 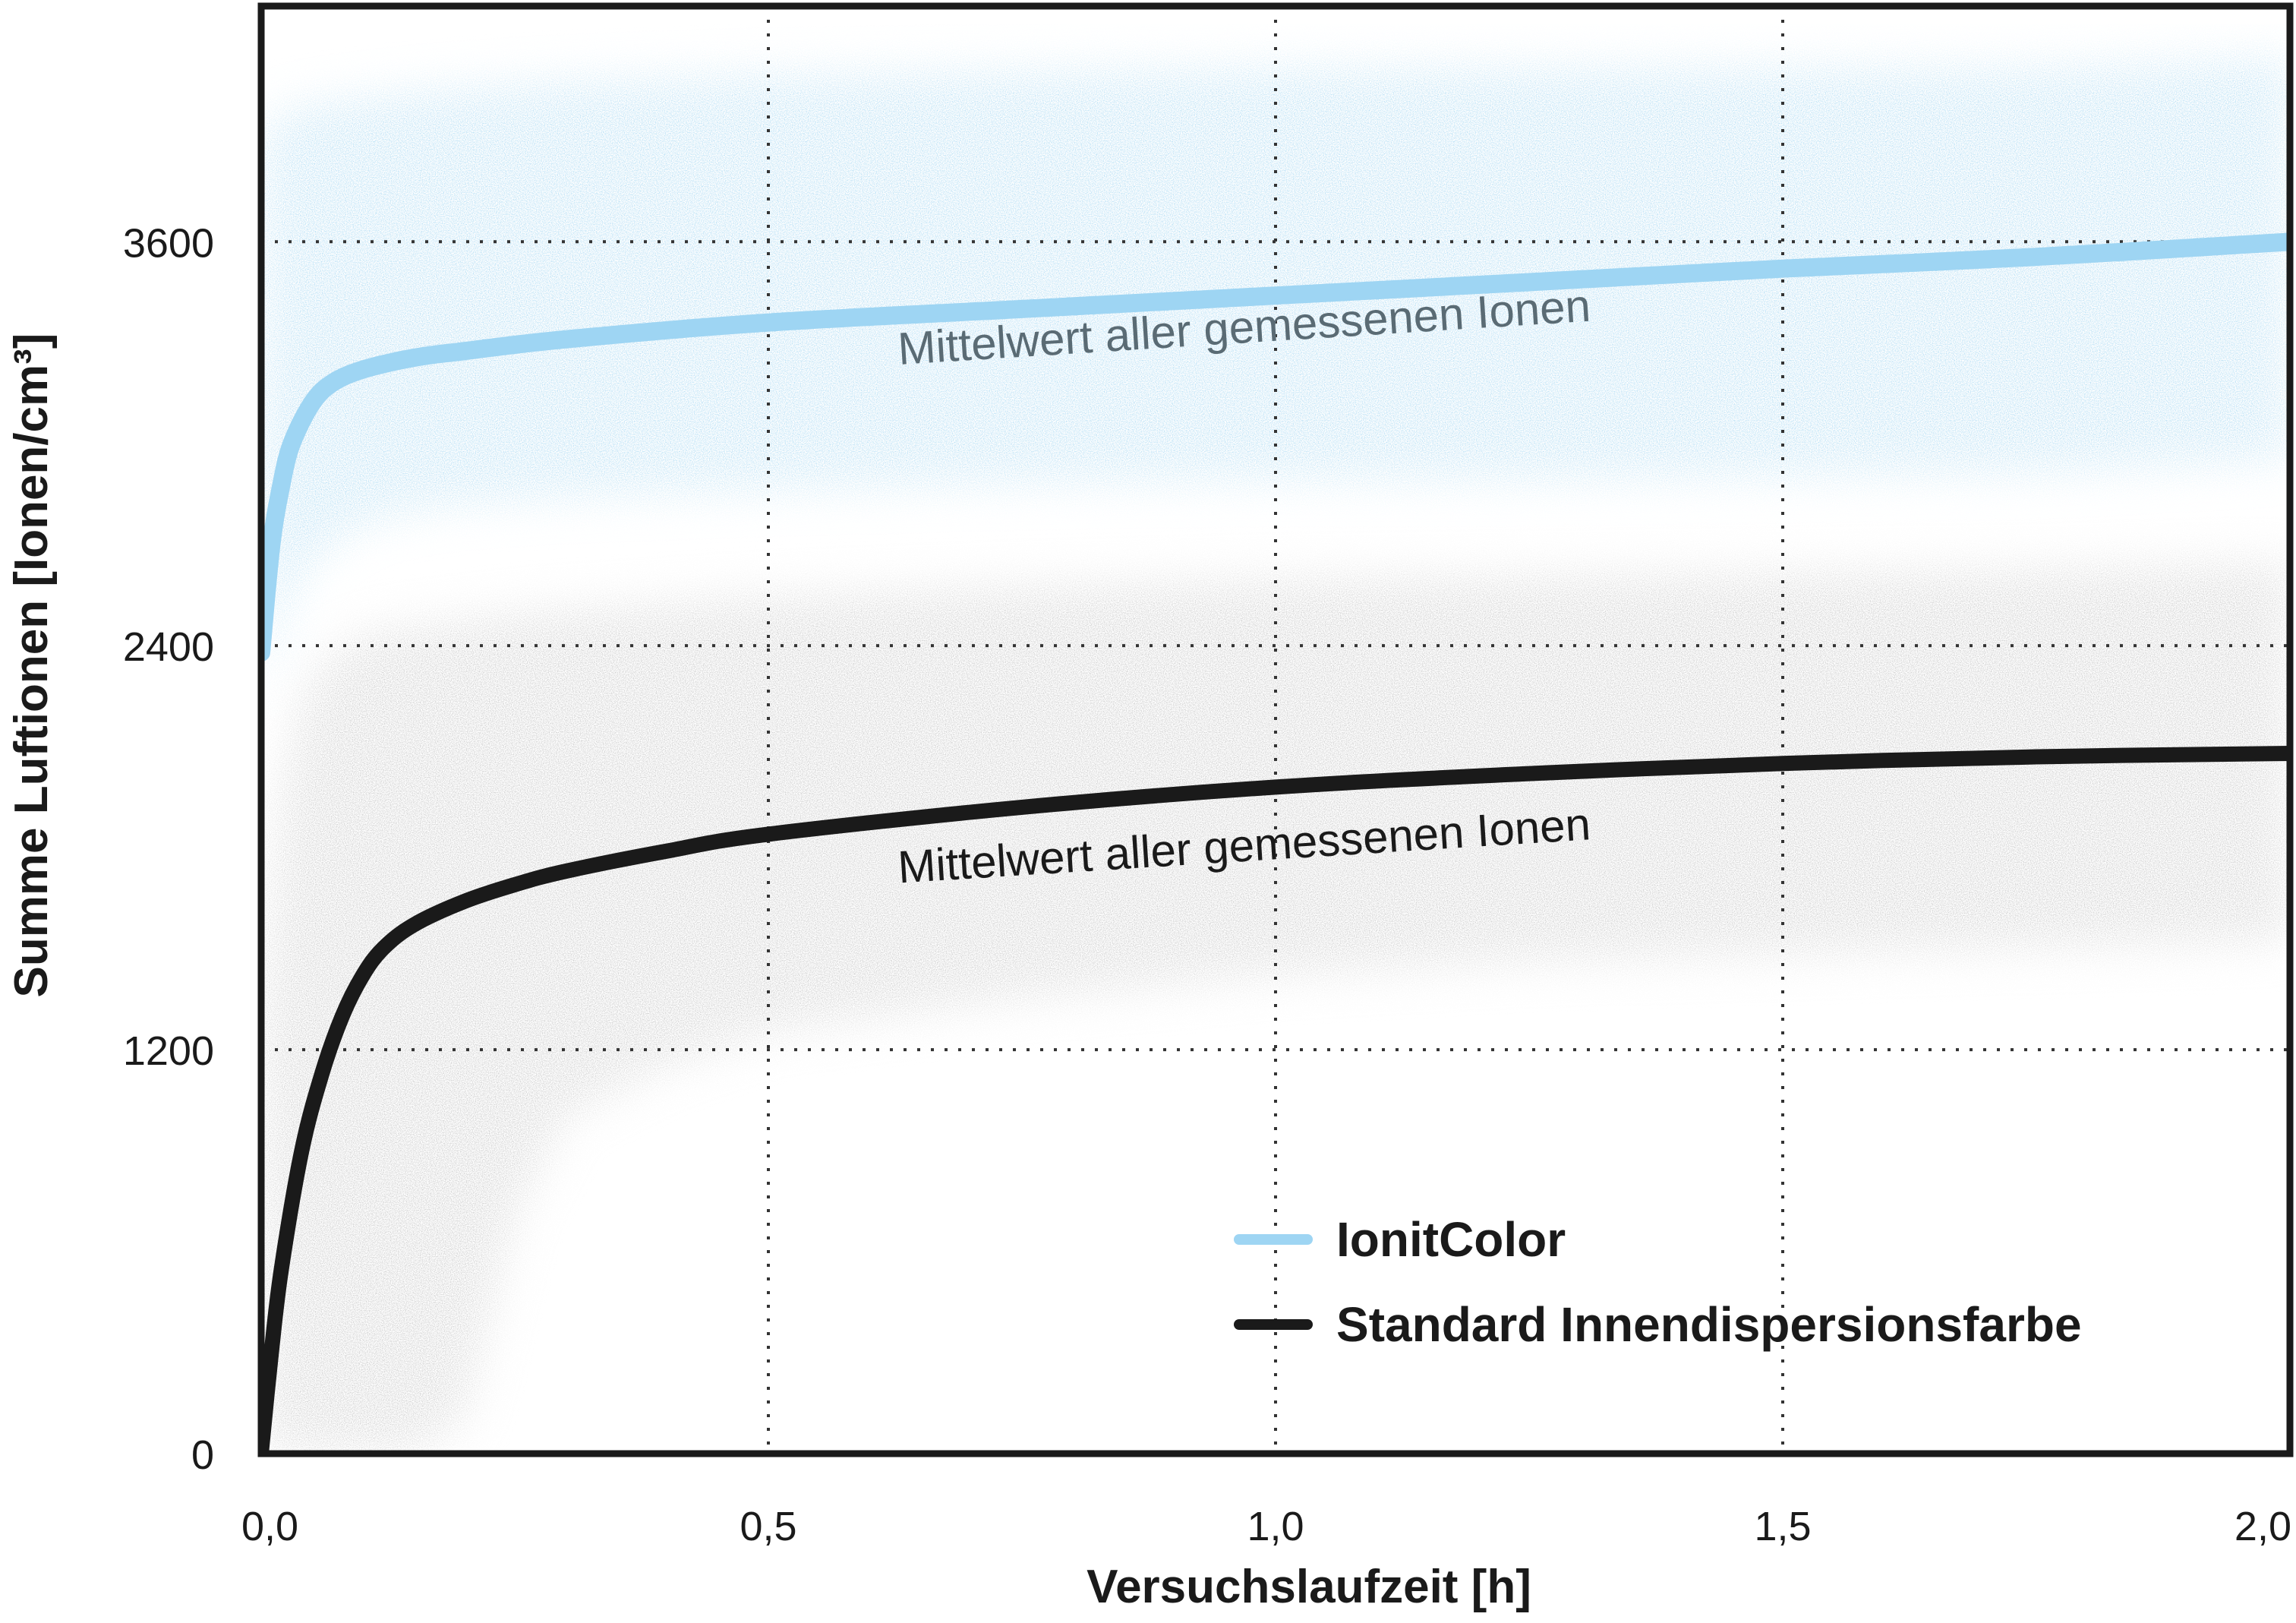 I want to click on y-tick-label: 3600, so click(x=169, y=243).